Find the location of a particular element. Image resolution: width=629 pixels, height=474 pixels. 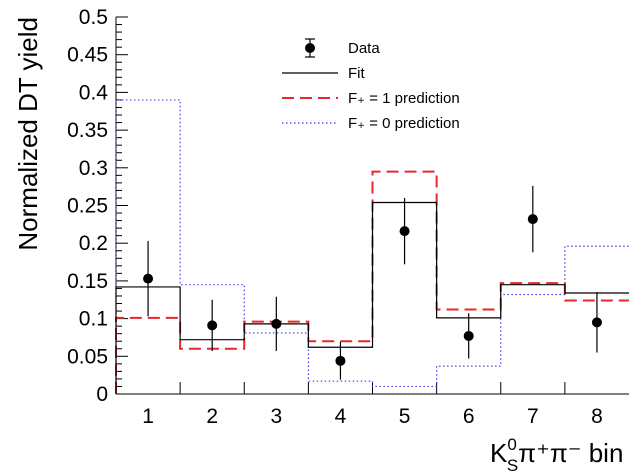

legend-label-0: Fit is located at coordinates (356, 73).